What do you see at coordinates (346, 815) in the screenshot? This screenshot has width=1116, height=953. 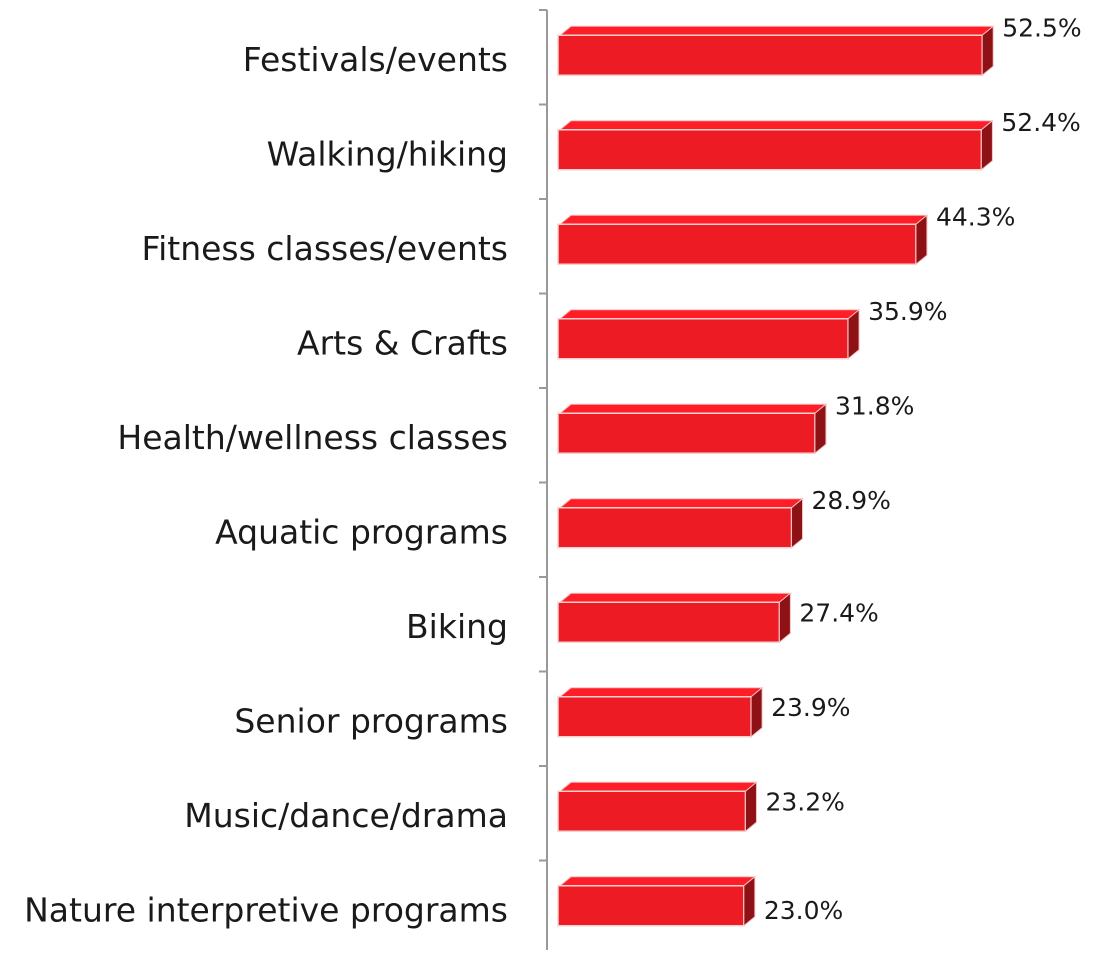 I see `y-tick-label: Music/dance/drama` at bounding box center [346, 815].